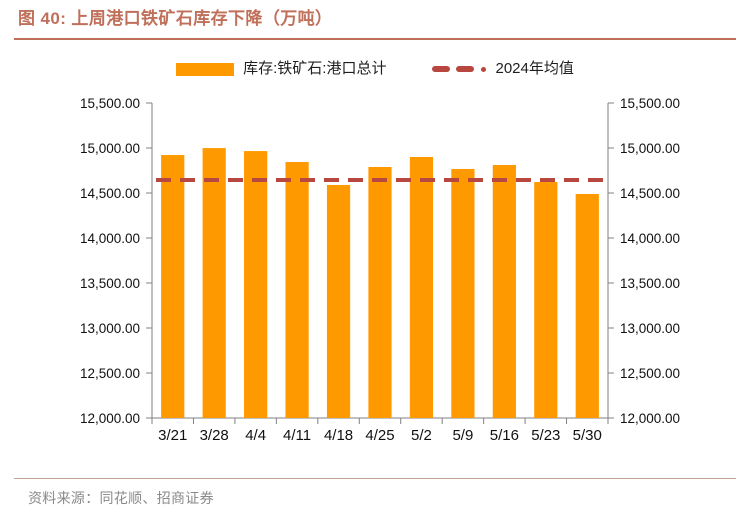 The width and height of the screenshot is (750, 525). I want to click on x-tick-label: 3/28, so click(214, 435).